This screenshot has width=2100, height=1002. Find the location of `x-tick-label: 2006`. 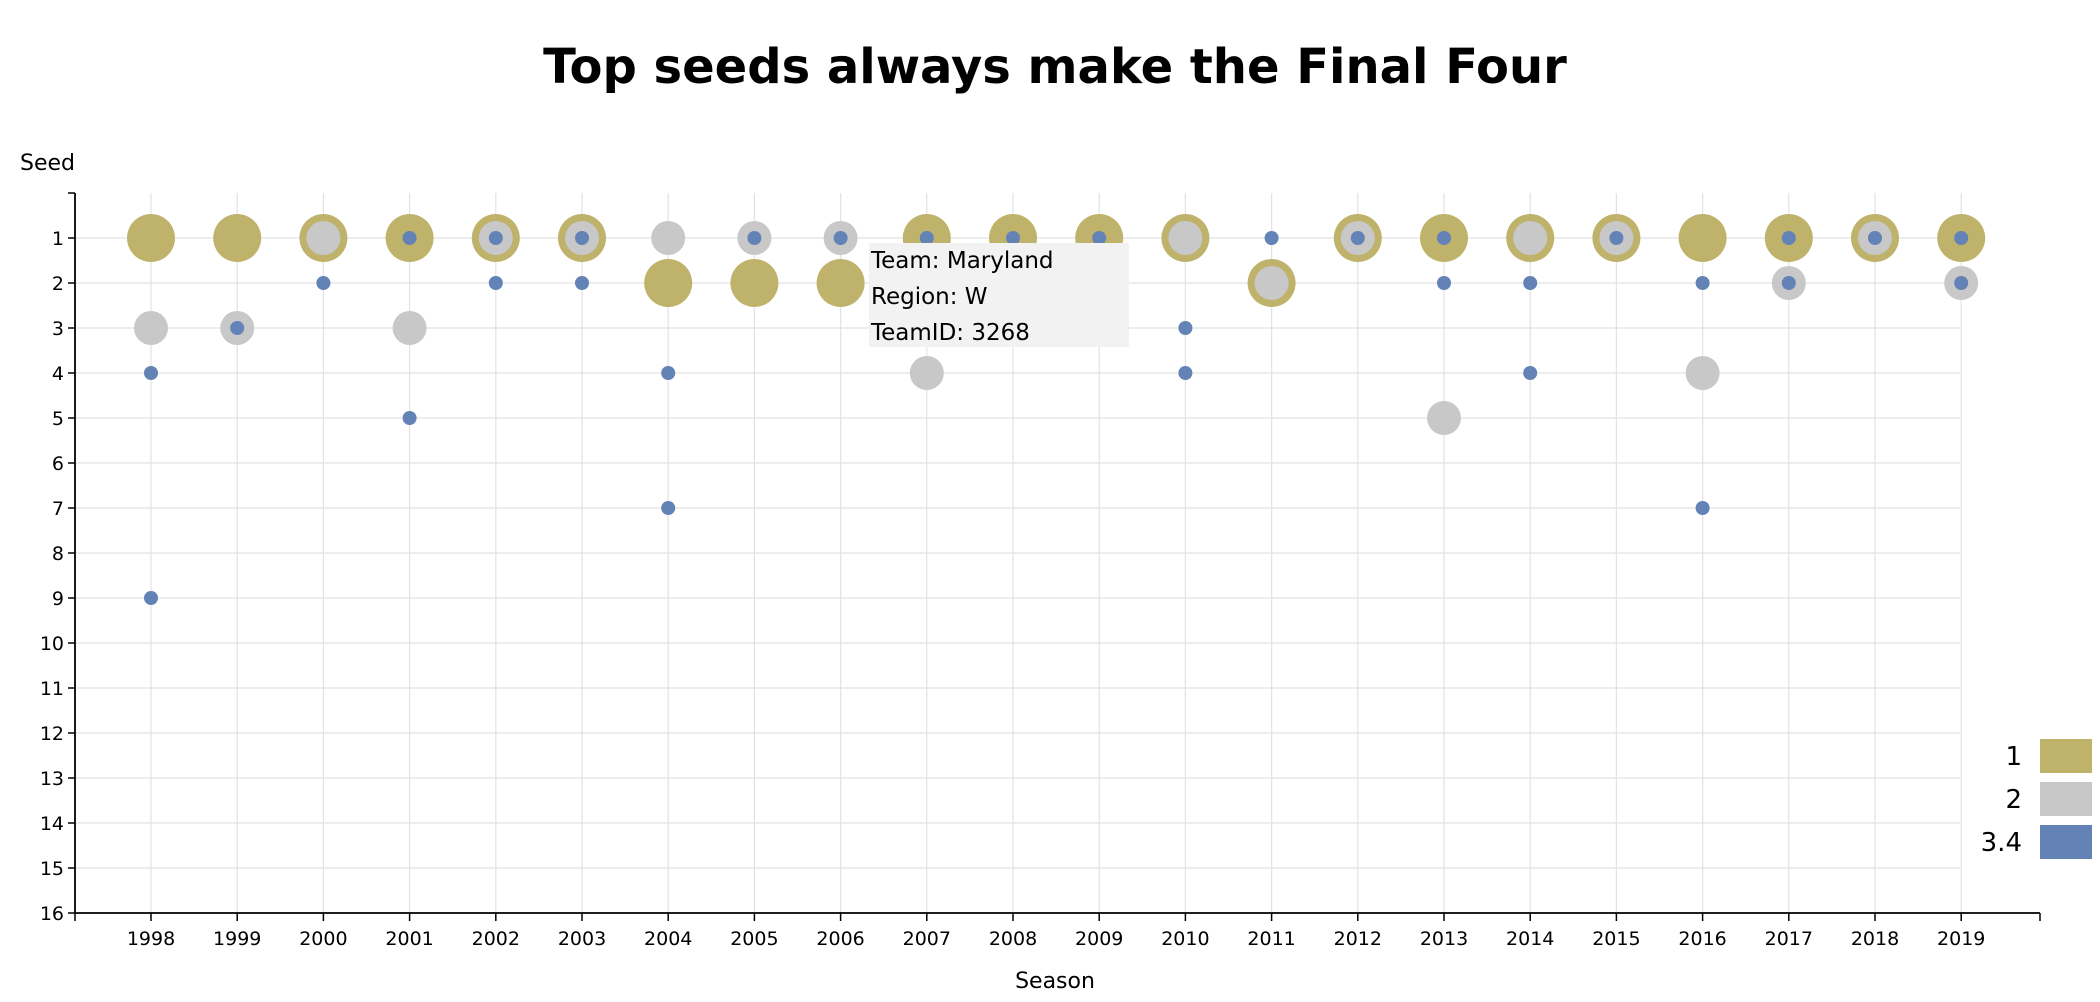

x-tick-label: 2006 is located at coordinates (840, 939).